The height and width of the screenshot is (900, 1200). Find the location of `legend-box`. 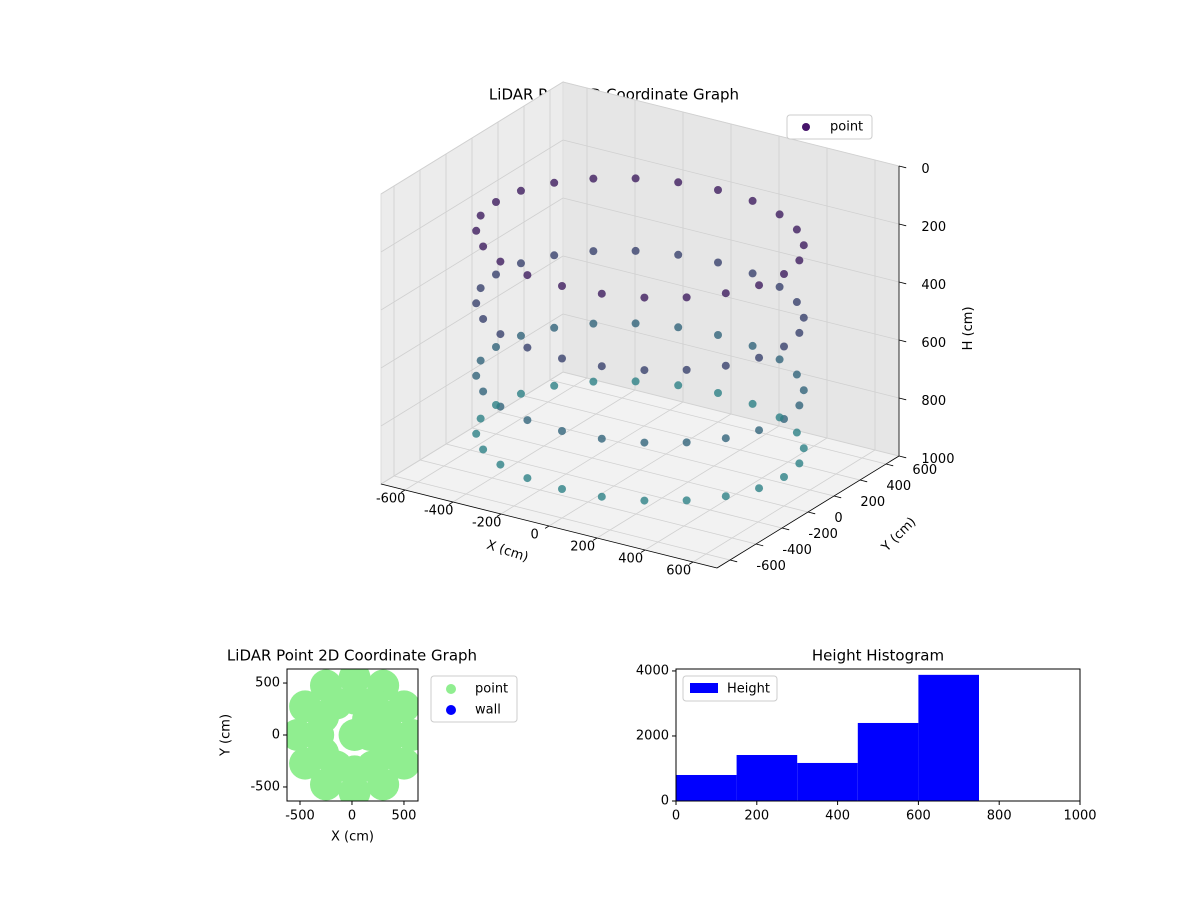

legend-box is located at coordinates (829, 127).